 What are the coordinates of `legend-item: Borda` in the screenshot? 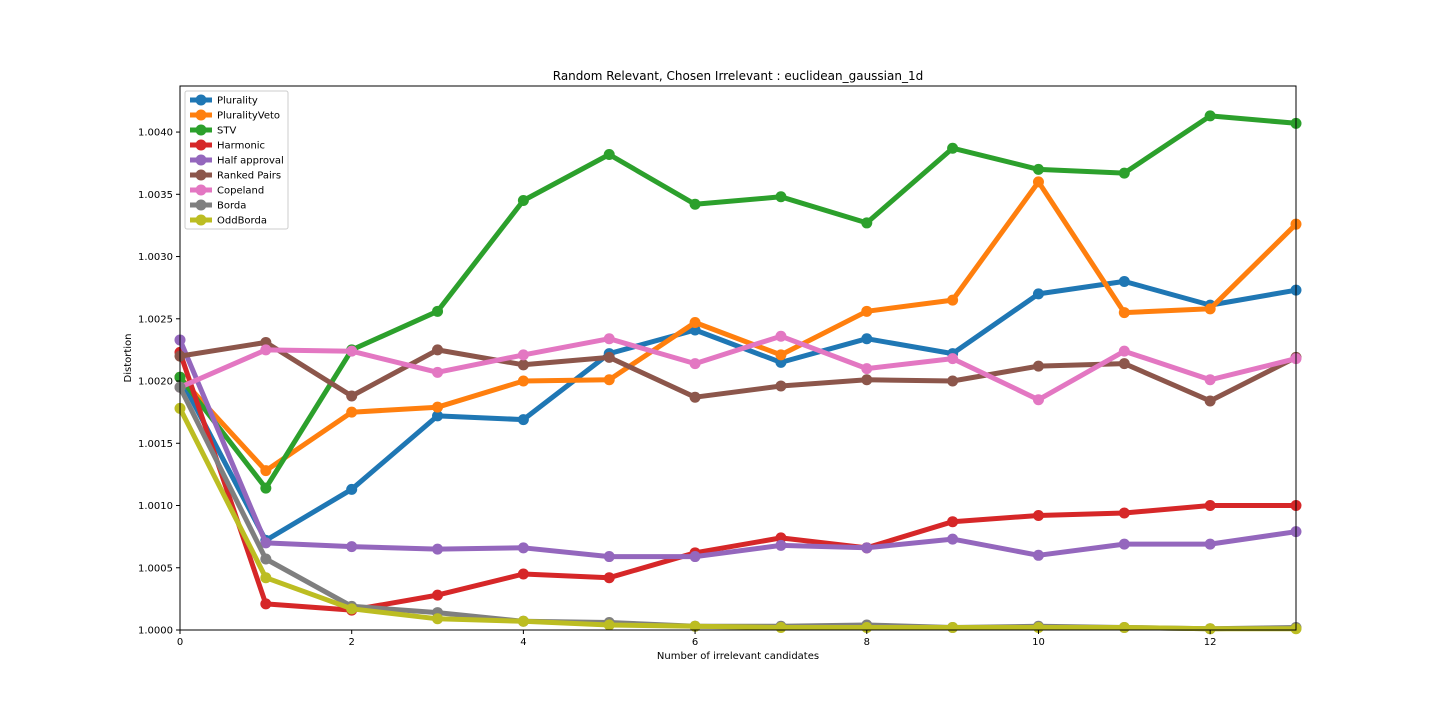 It's located at (218, 205).